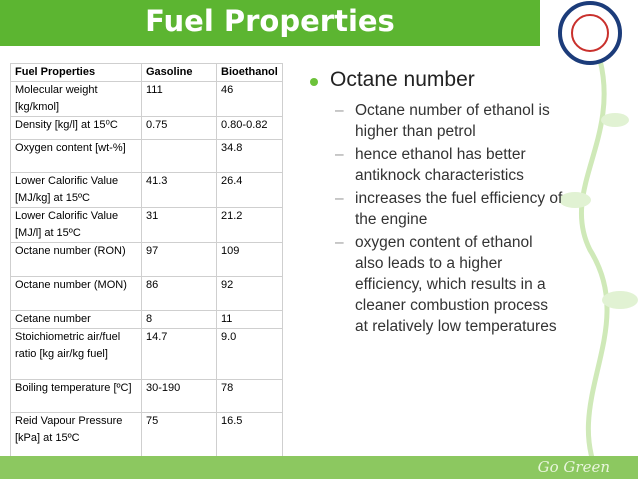 The width and height of the screenshot is (638, 479). Describe the element at coordinates (179, 72) in the screenshot. I see `header-cell: Gasoline` at that location.